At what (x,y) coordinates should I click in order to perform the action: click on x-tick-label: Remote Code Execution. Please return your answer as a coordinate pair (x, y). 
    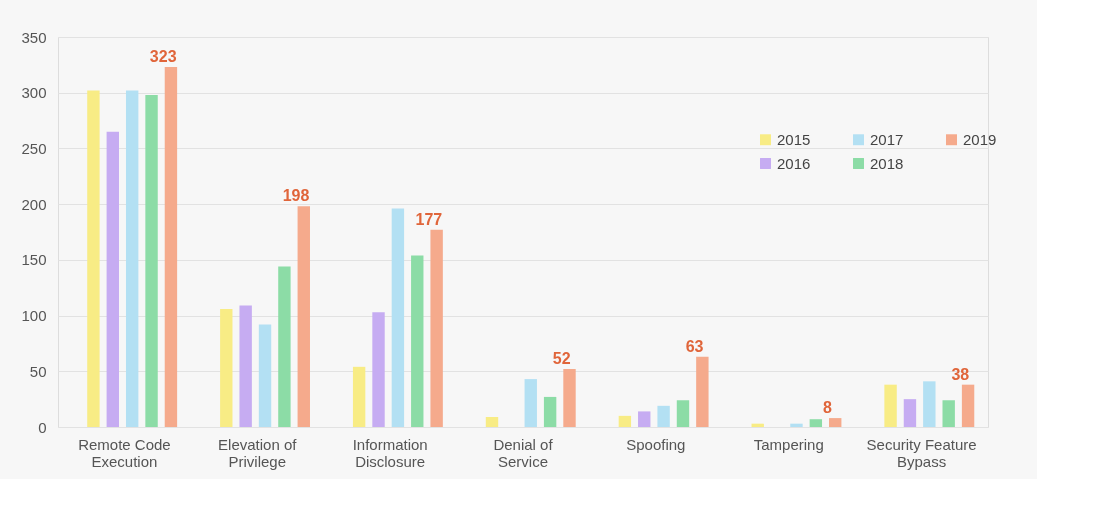
    Looking at the image, I should click on (124, 452).